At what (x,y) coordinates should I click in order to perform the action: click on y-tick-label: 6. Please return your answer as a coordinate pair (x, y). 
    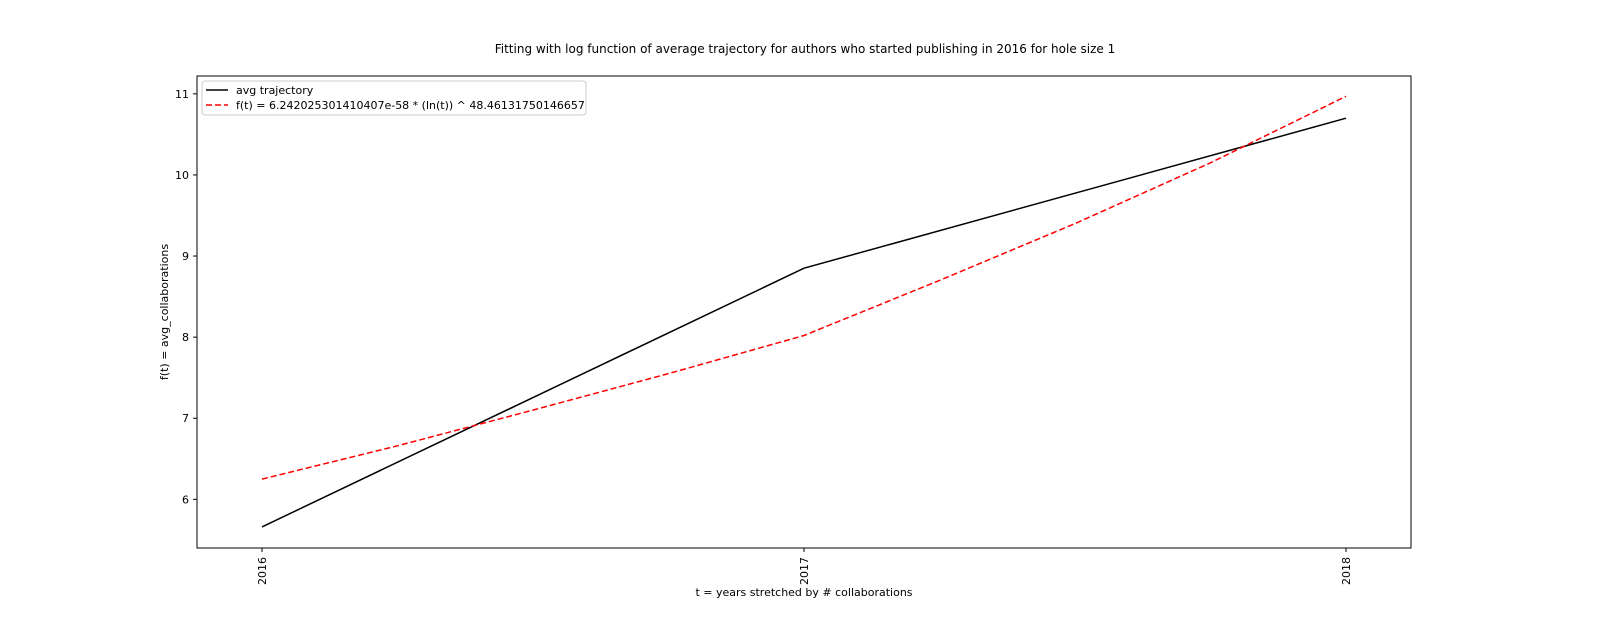
    Looking at the image, I should click on (185, 499).